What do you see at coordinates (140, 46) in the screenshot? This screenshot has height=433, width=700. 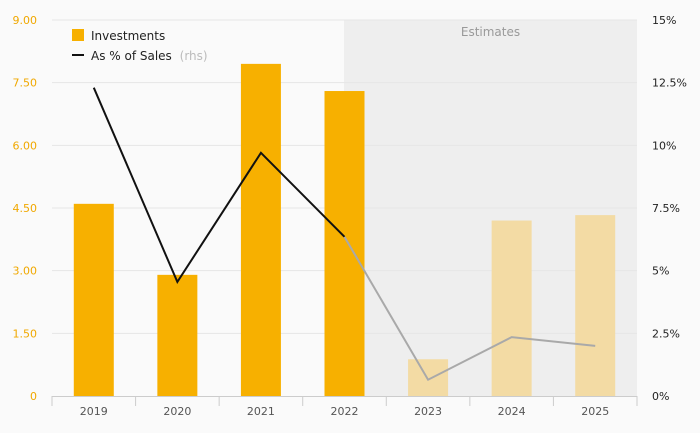 I see `legend: Investments As % of Sales (rhs)` at bounding box center [140, 46].